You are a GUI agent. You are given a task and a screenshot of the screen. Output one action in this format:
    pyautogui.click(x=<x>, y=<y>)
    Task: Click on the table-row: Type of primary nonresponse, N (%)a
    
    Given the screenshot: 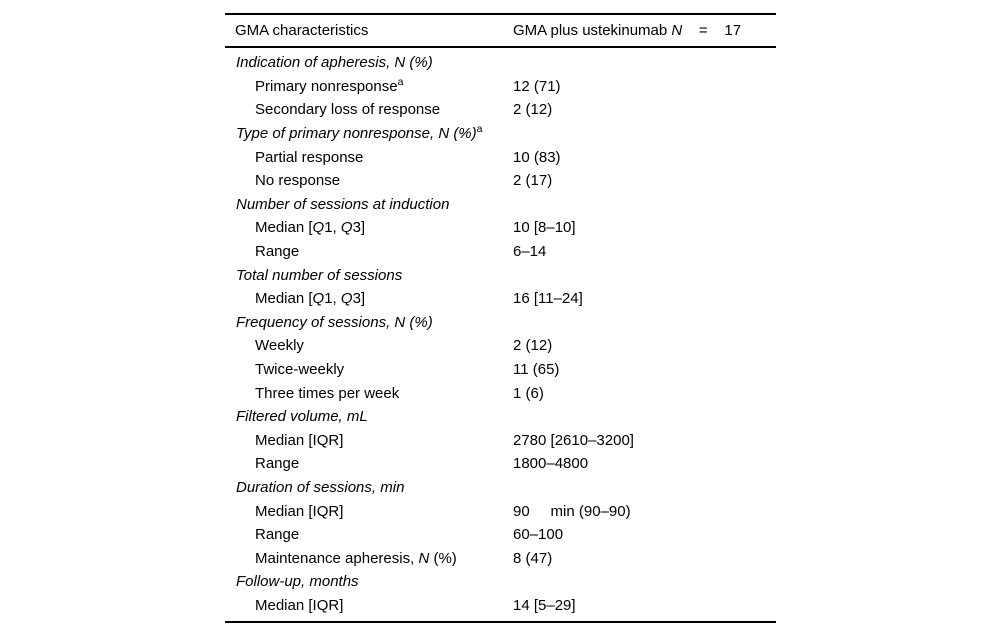 What is the action you would take?
    pyautogui.click(x=500, y=134)
    